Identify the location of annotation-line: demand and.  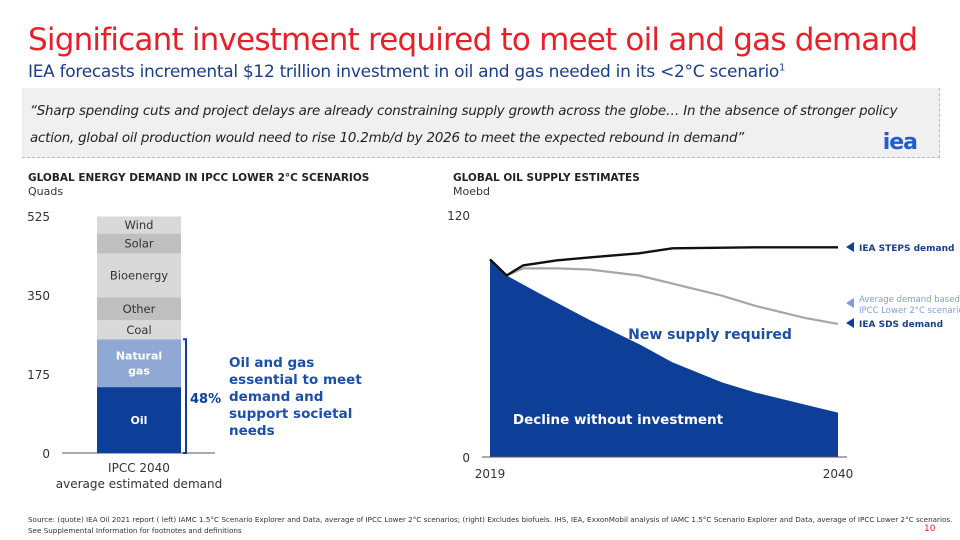
(276, 397).